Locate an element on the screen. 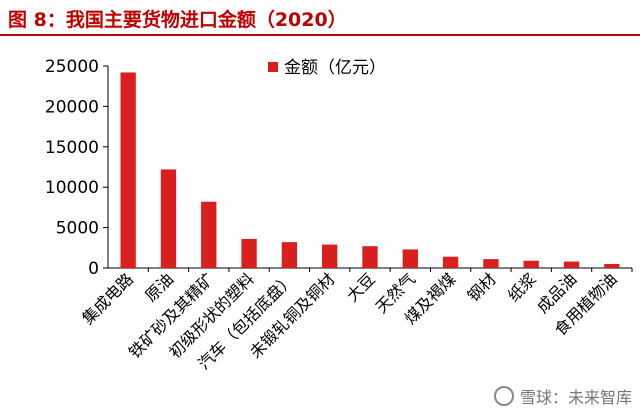  x-tick-label: 原油 is located at coordinates (159, 287).